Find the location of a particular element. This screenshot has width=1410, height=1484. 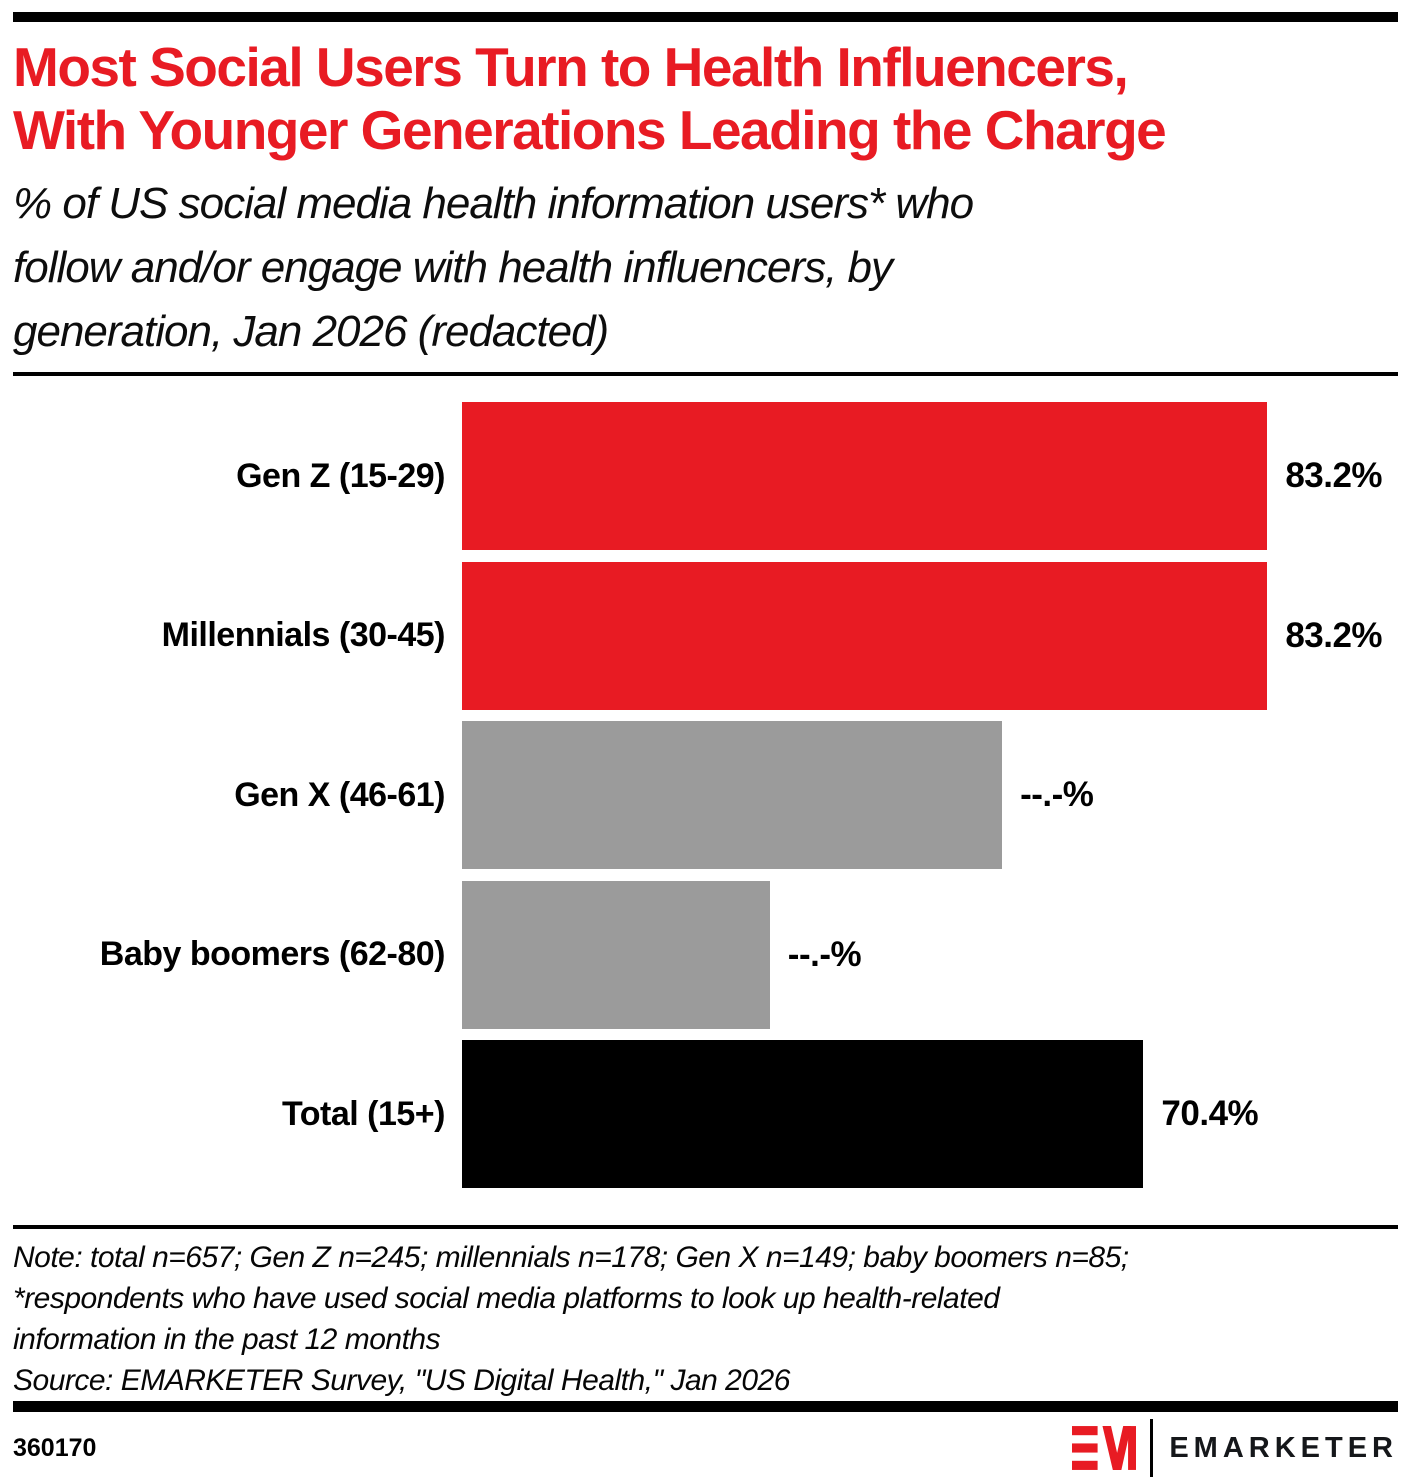

logo-divider is located at coordinates (1152, 1448).